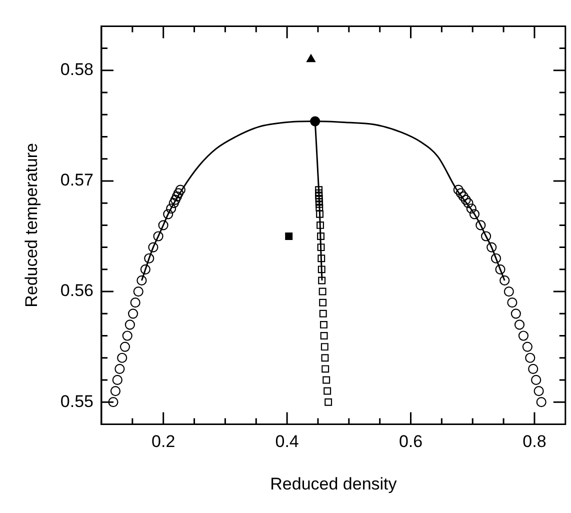  What do you see at coordinates (77, 290) in the screenshot?
I see `y-tick-label: 0.56` at bounding box center [77, 290].